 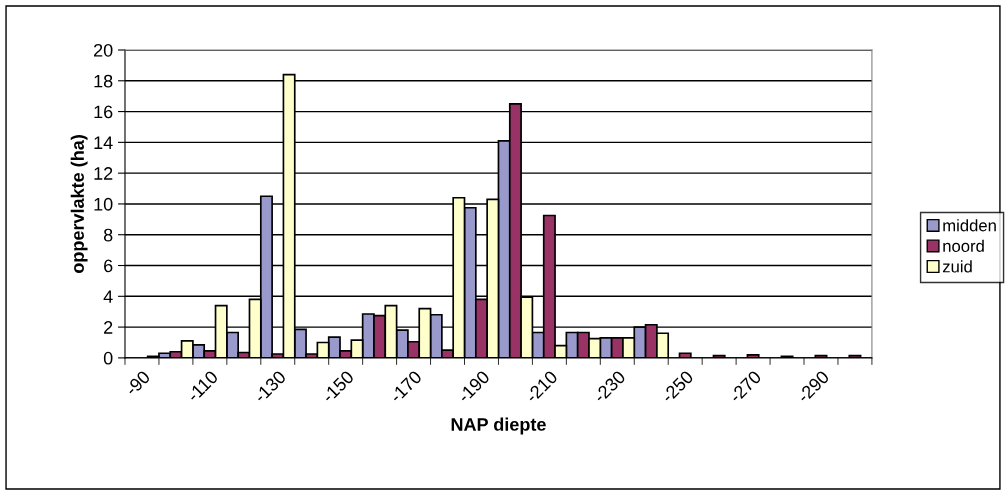 I want to click on x-tick-label: -110, so click(x=202, y=386).